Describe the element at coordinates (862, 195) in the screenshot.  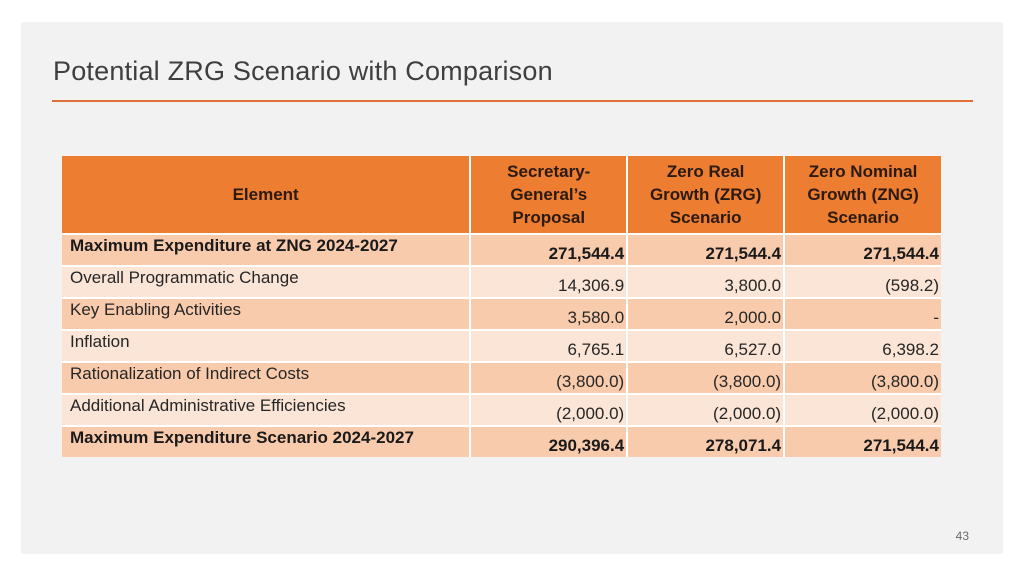
I see `header-zng-scenario: Zero Nominal Growth (ZNG) Scenario` at that location.